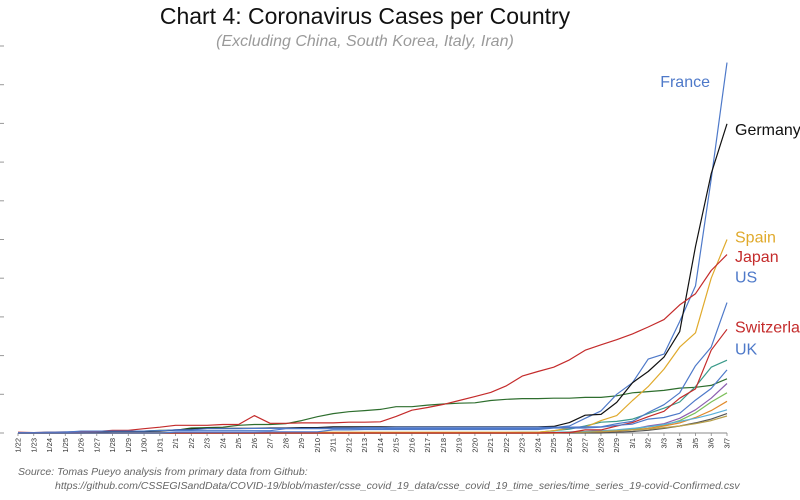  Describe the element at coordinates (755, 237) in the screenshot. I see `series-label-spain: Spain` at that location.